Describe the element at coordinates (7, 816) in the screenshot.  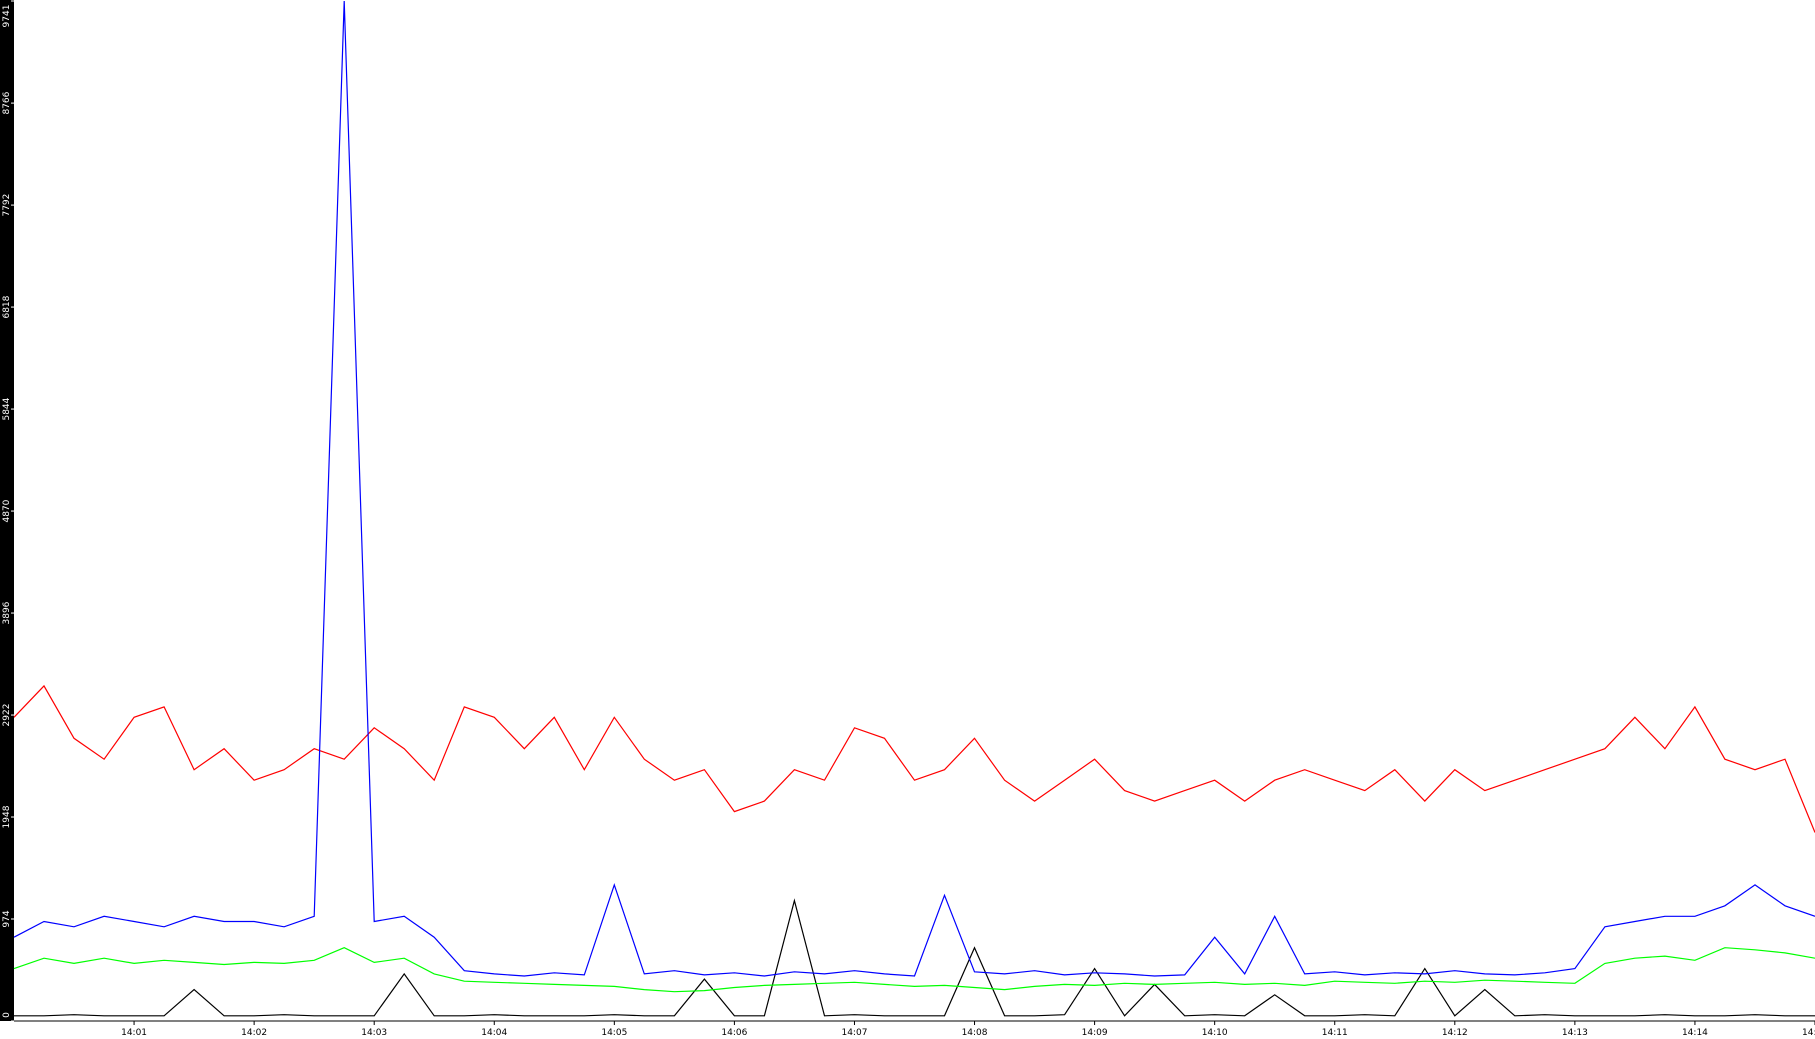
I see `y-tick-label: 1948` at that location.